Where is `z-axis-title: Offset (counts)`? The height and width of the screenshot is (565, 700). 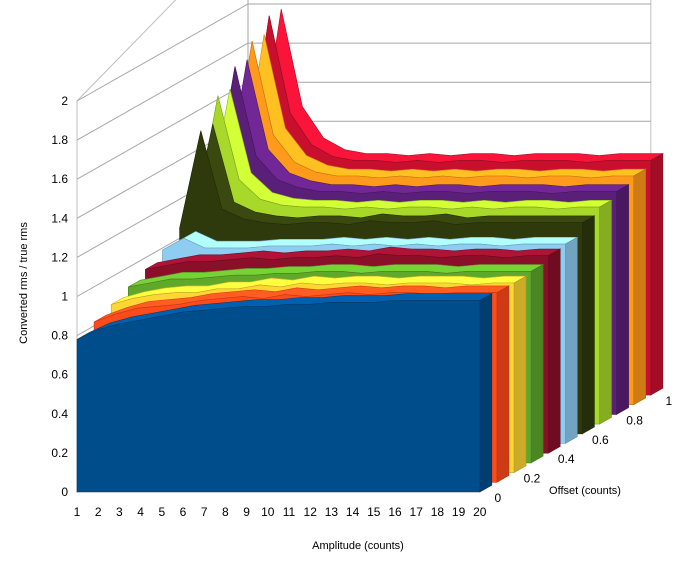 z-axis-title: Offset (counts) is located at coordinates (585, 491).